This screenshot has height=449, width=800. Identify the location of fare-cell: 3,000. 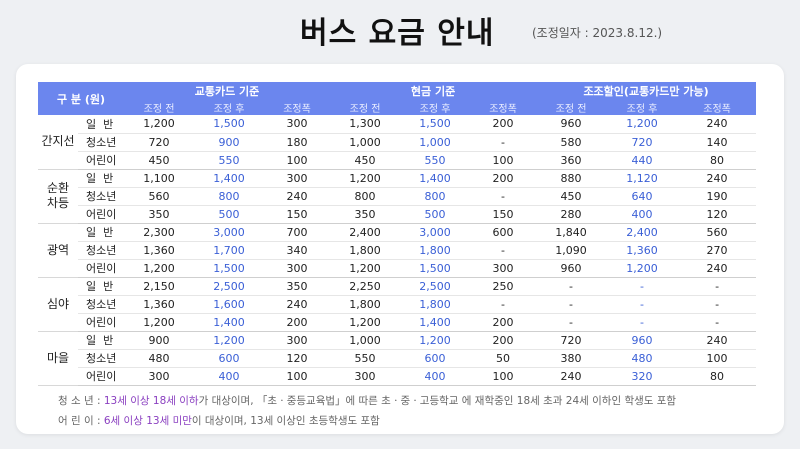
(229, 232).